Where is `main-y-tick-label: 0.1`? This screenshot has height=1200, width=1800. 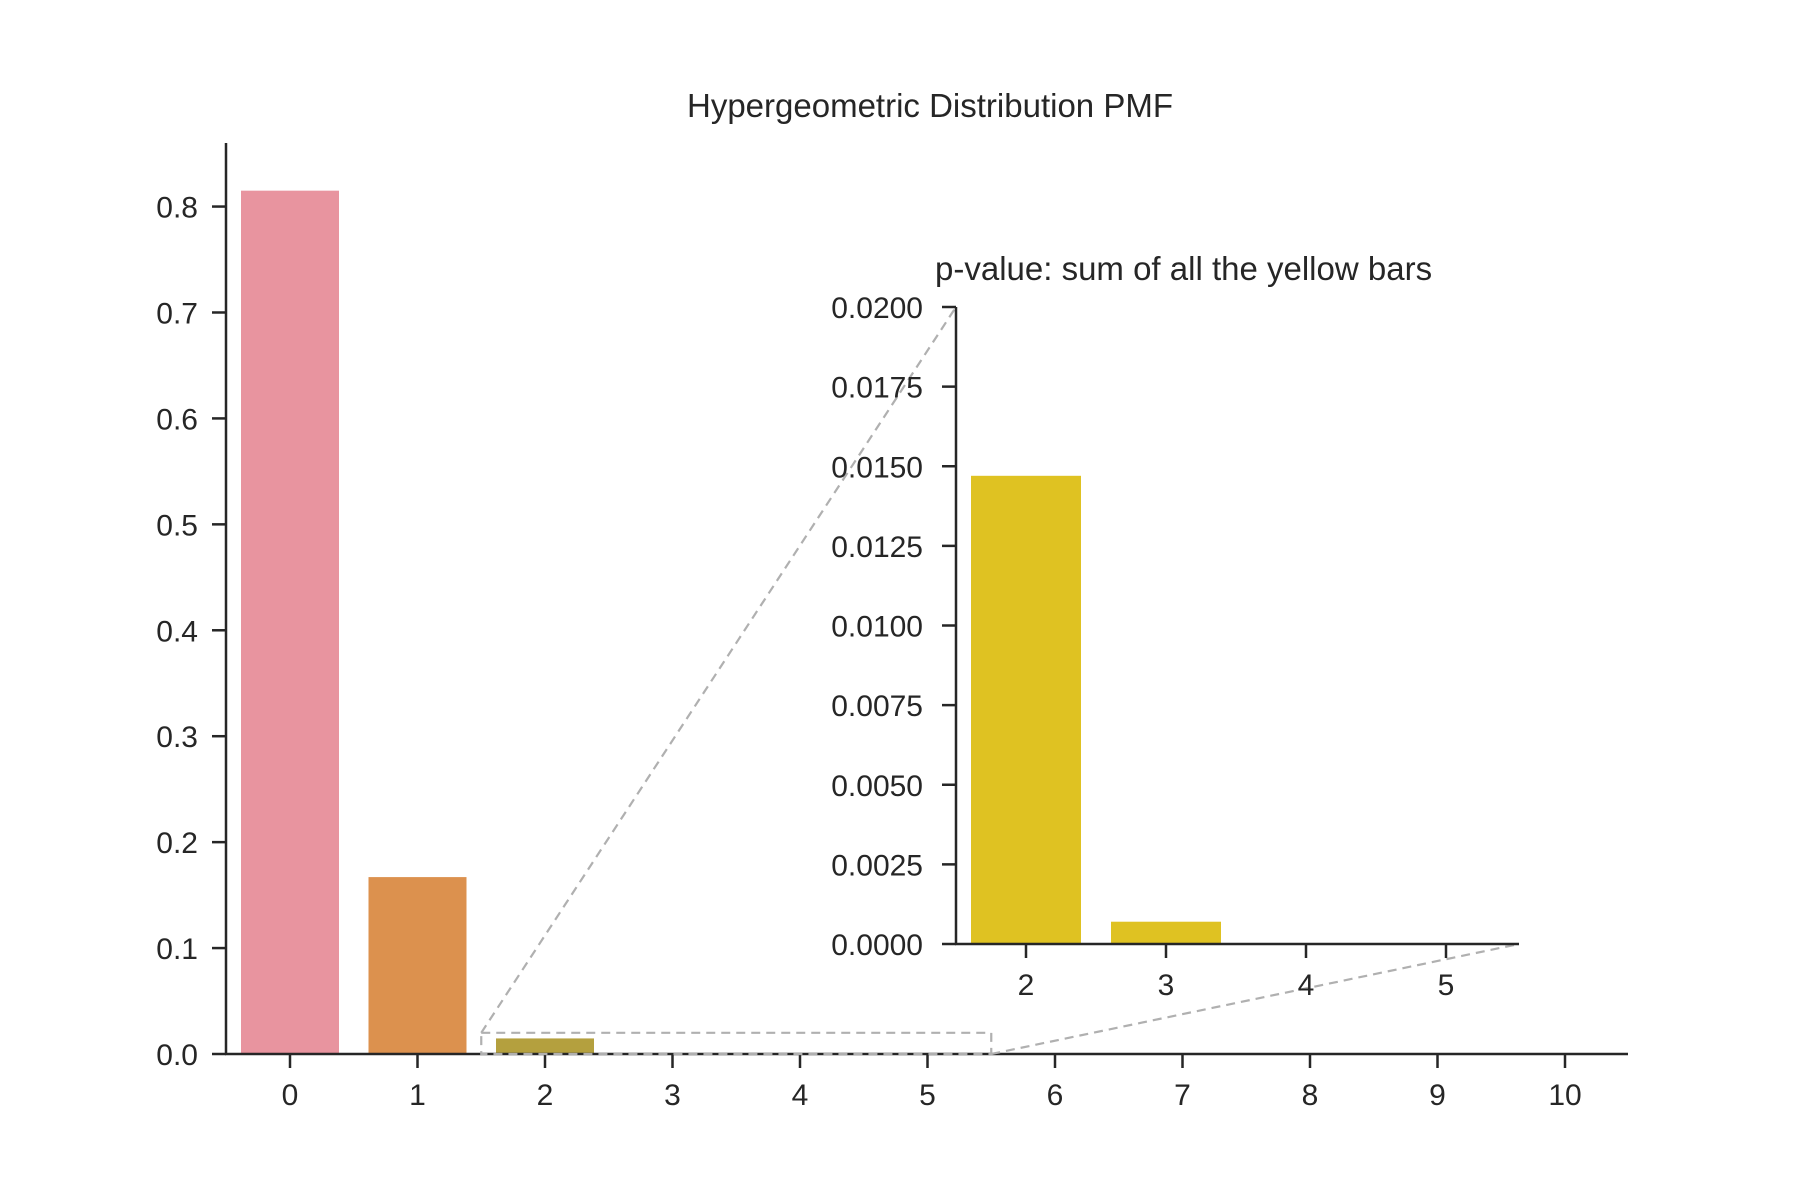
main-y-tick-label: 0.1 is located at coordinates (177, 949).